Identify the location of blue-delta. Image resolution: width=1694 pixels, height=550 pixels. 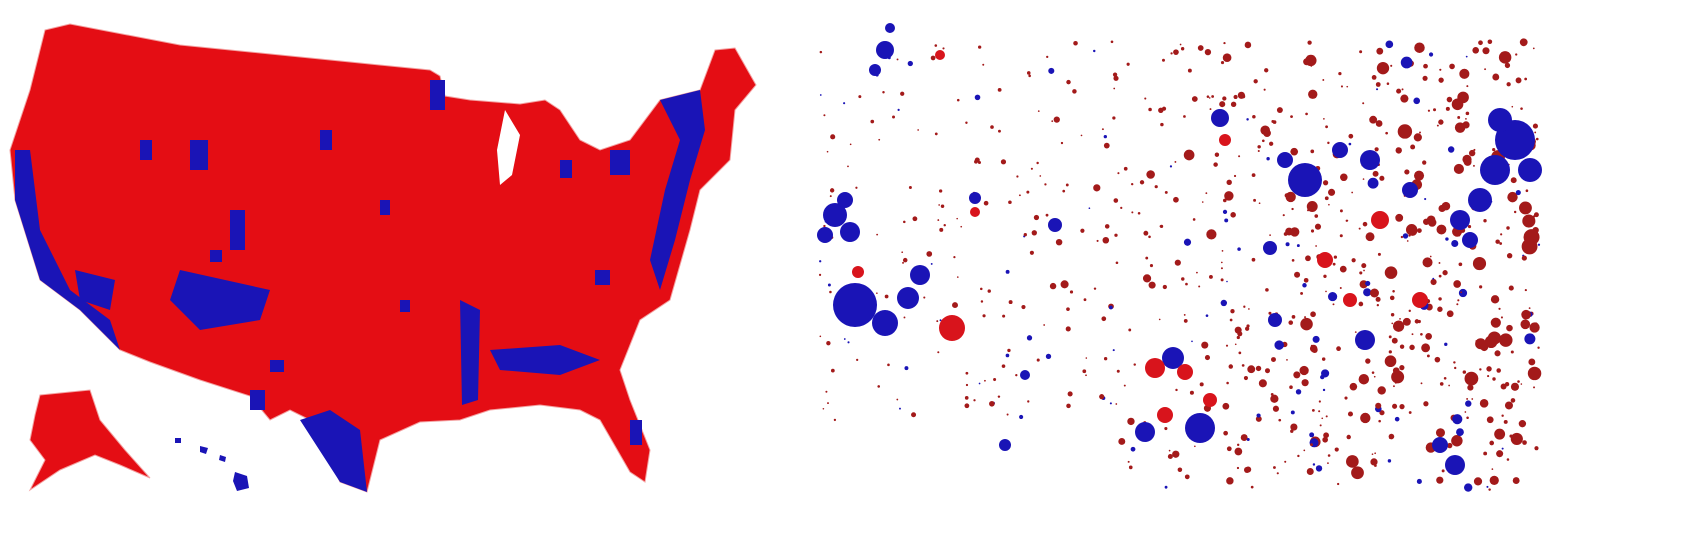
(470, 352).